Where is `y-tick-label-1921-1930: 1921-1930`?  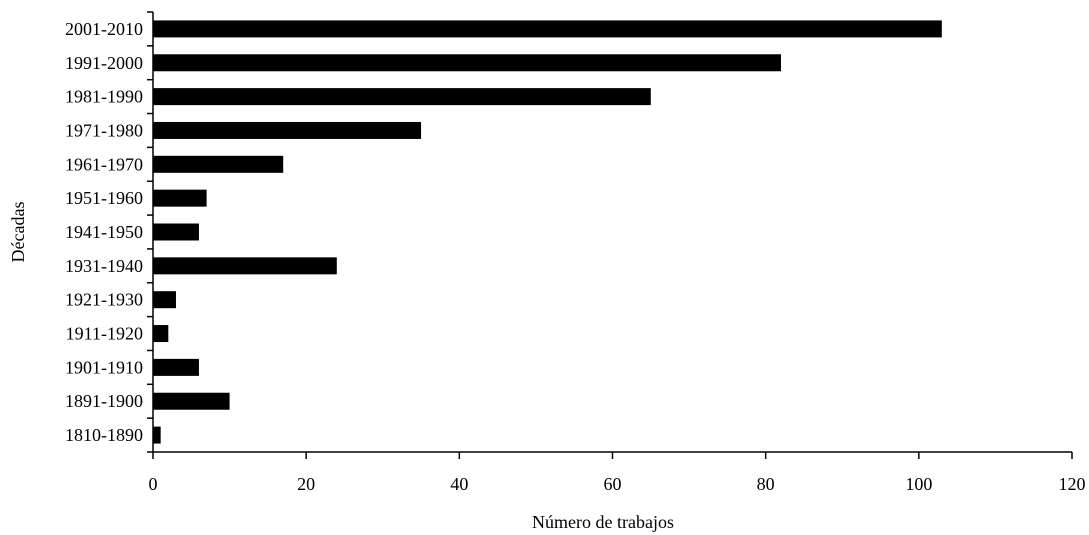 y-tick-label-1921-1930: 1921-1930 is located at coordinates (104, 300).